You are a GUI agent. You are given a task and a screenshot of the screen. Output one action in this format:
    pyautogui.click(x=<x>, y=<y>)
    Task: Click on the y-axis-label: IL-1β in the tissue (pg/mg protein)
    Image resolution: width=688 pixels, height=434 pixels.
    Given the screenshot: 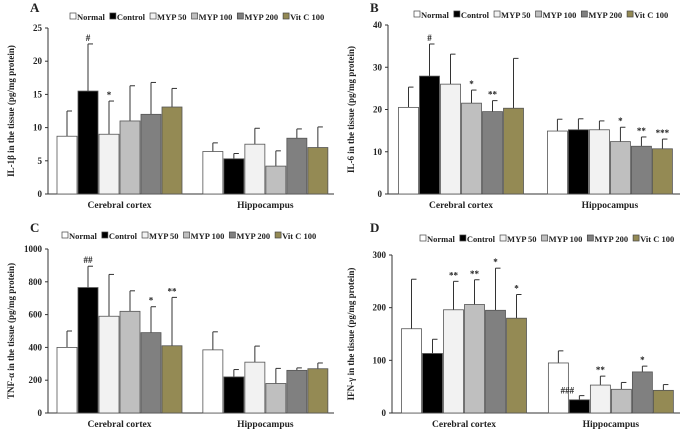 What is the action you would take?
    pyautogui.click(x=11, y=111)
    